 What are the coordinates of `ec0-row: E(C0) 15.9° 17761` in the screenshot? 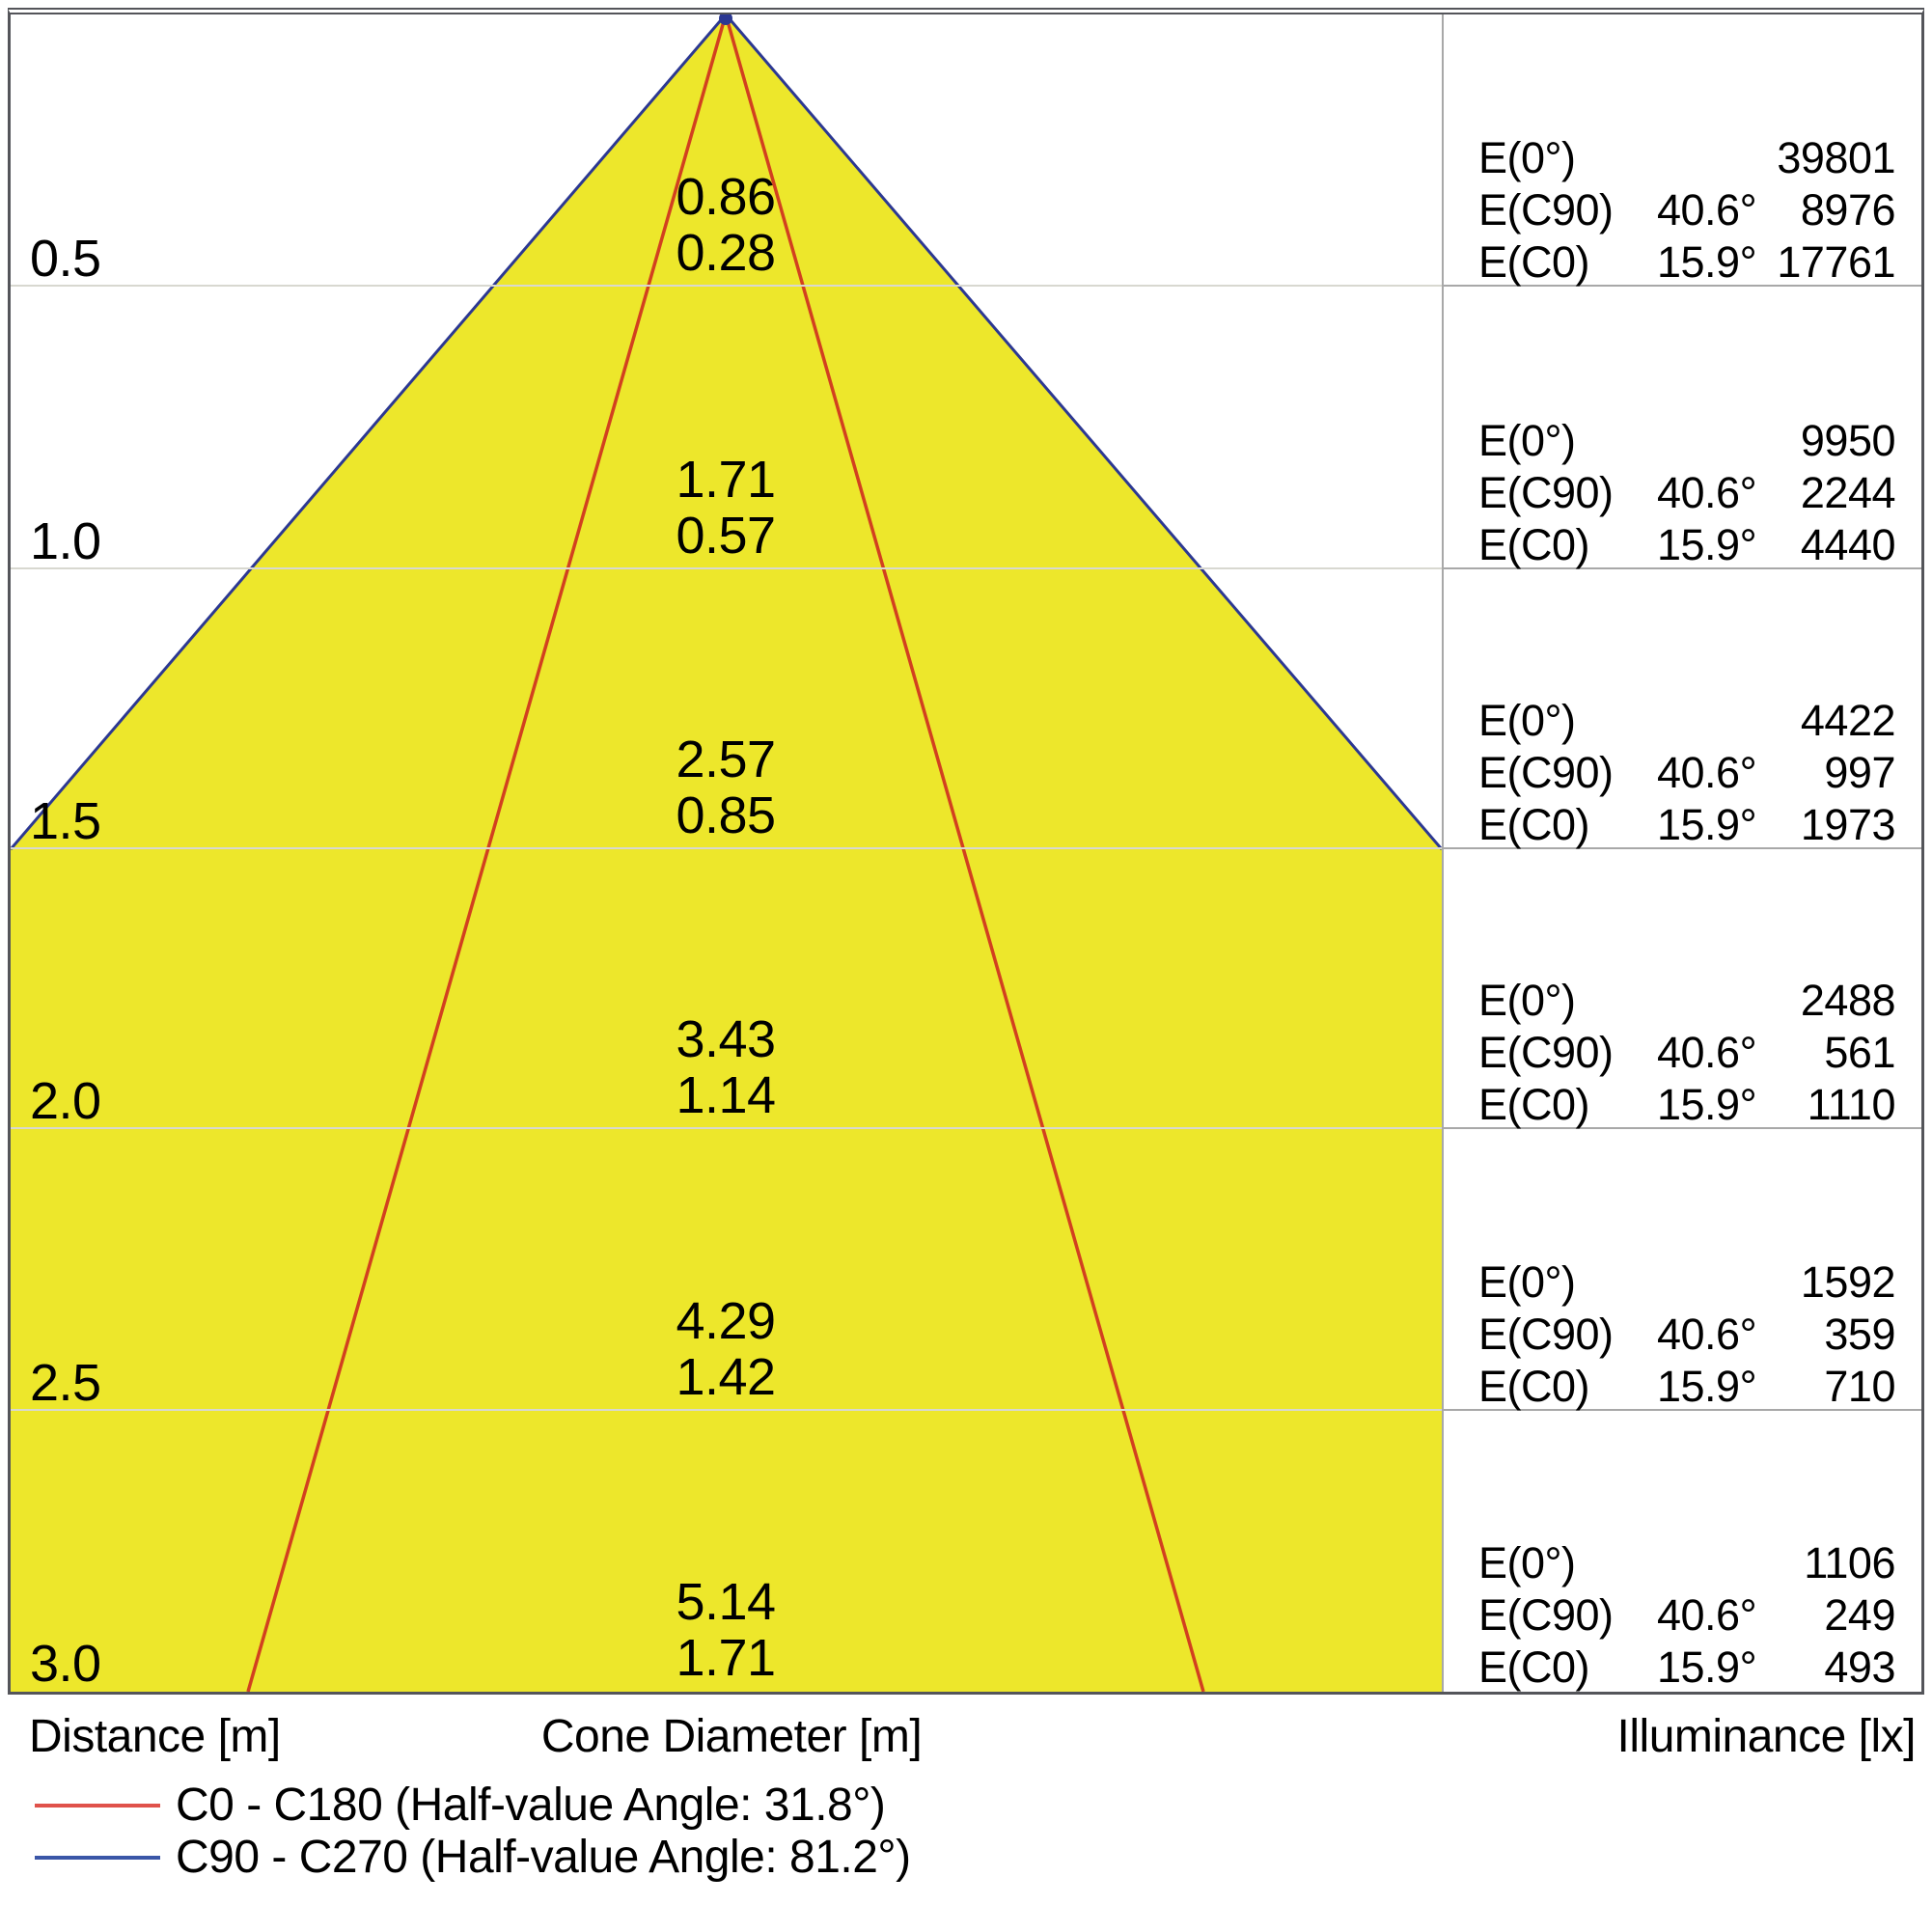 It's located at (1687, 262).